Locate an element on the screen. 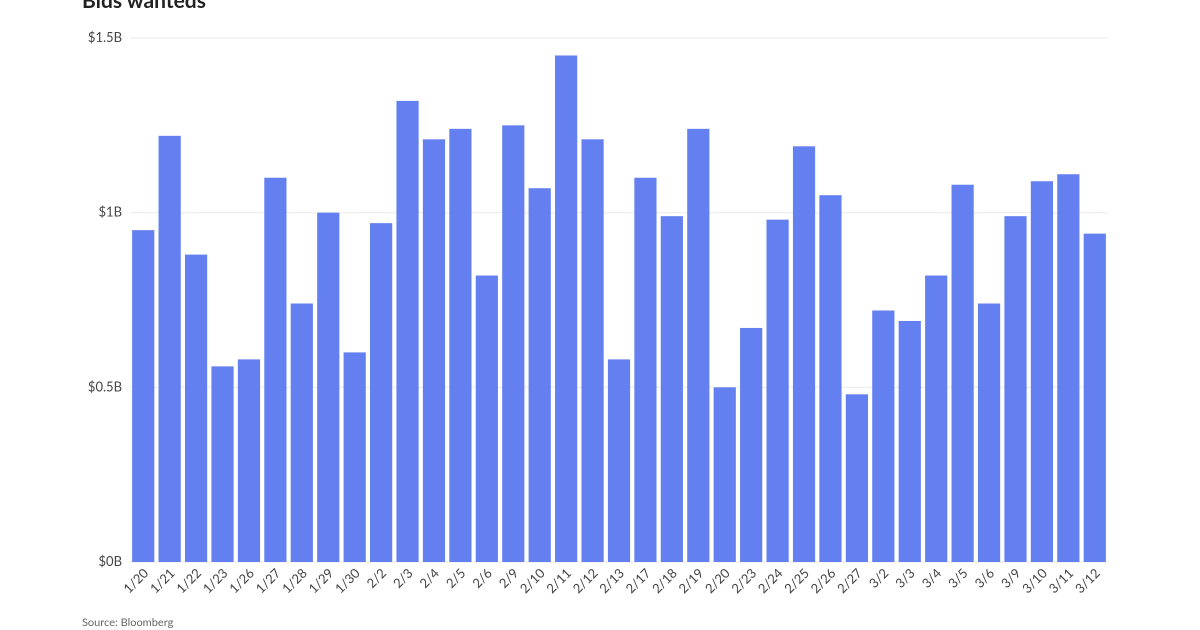  x-tick-label: 1/22 is located at coordinates (188, 580).